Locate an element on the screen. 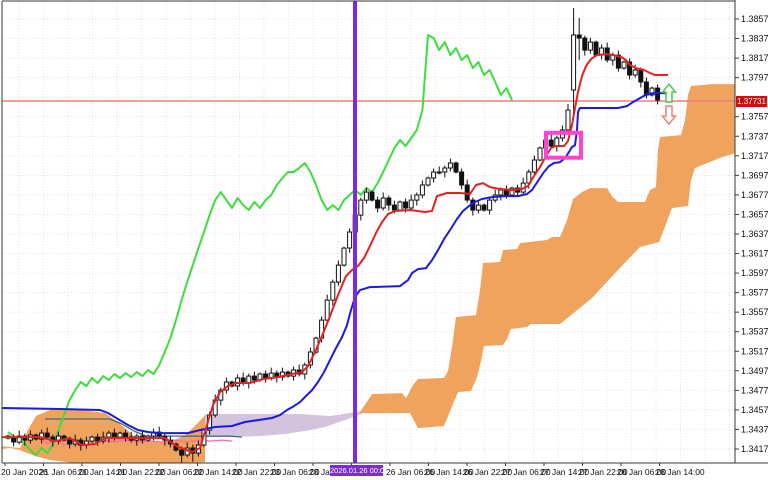 The width and height of the screenshot is (768, 480). highlight-rectangle is located at coordinates (563, 145).